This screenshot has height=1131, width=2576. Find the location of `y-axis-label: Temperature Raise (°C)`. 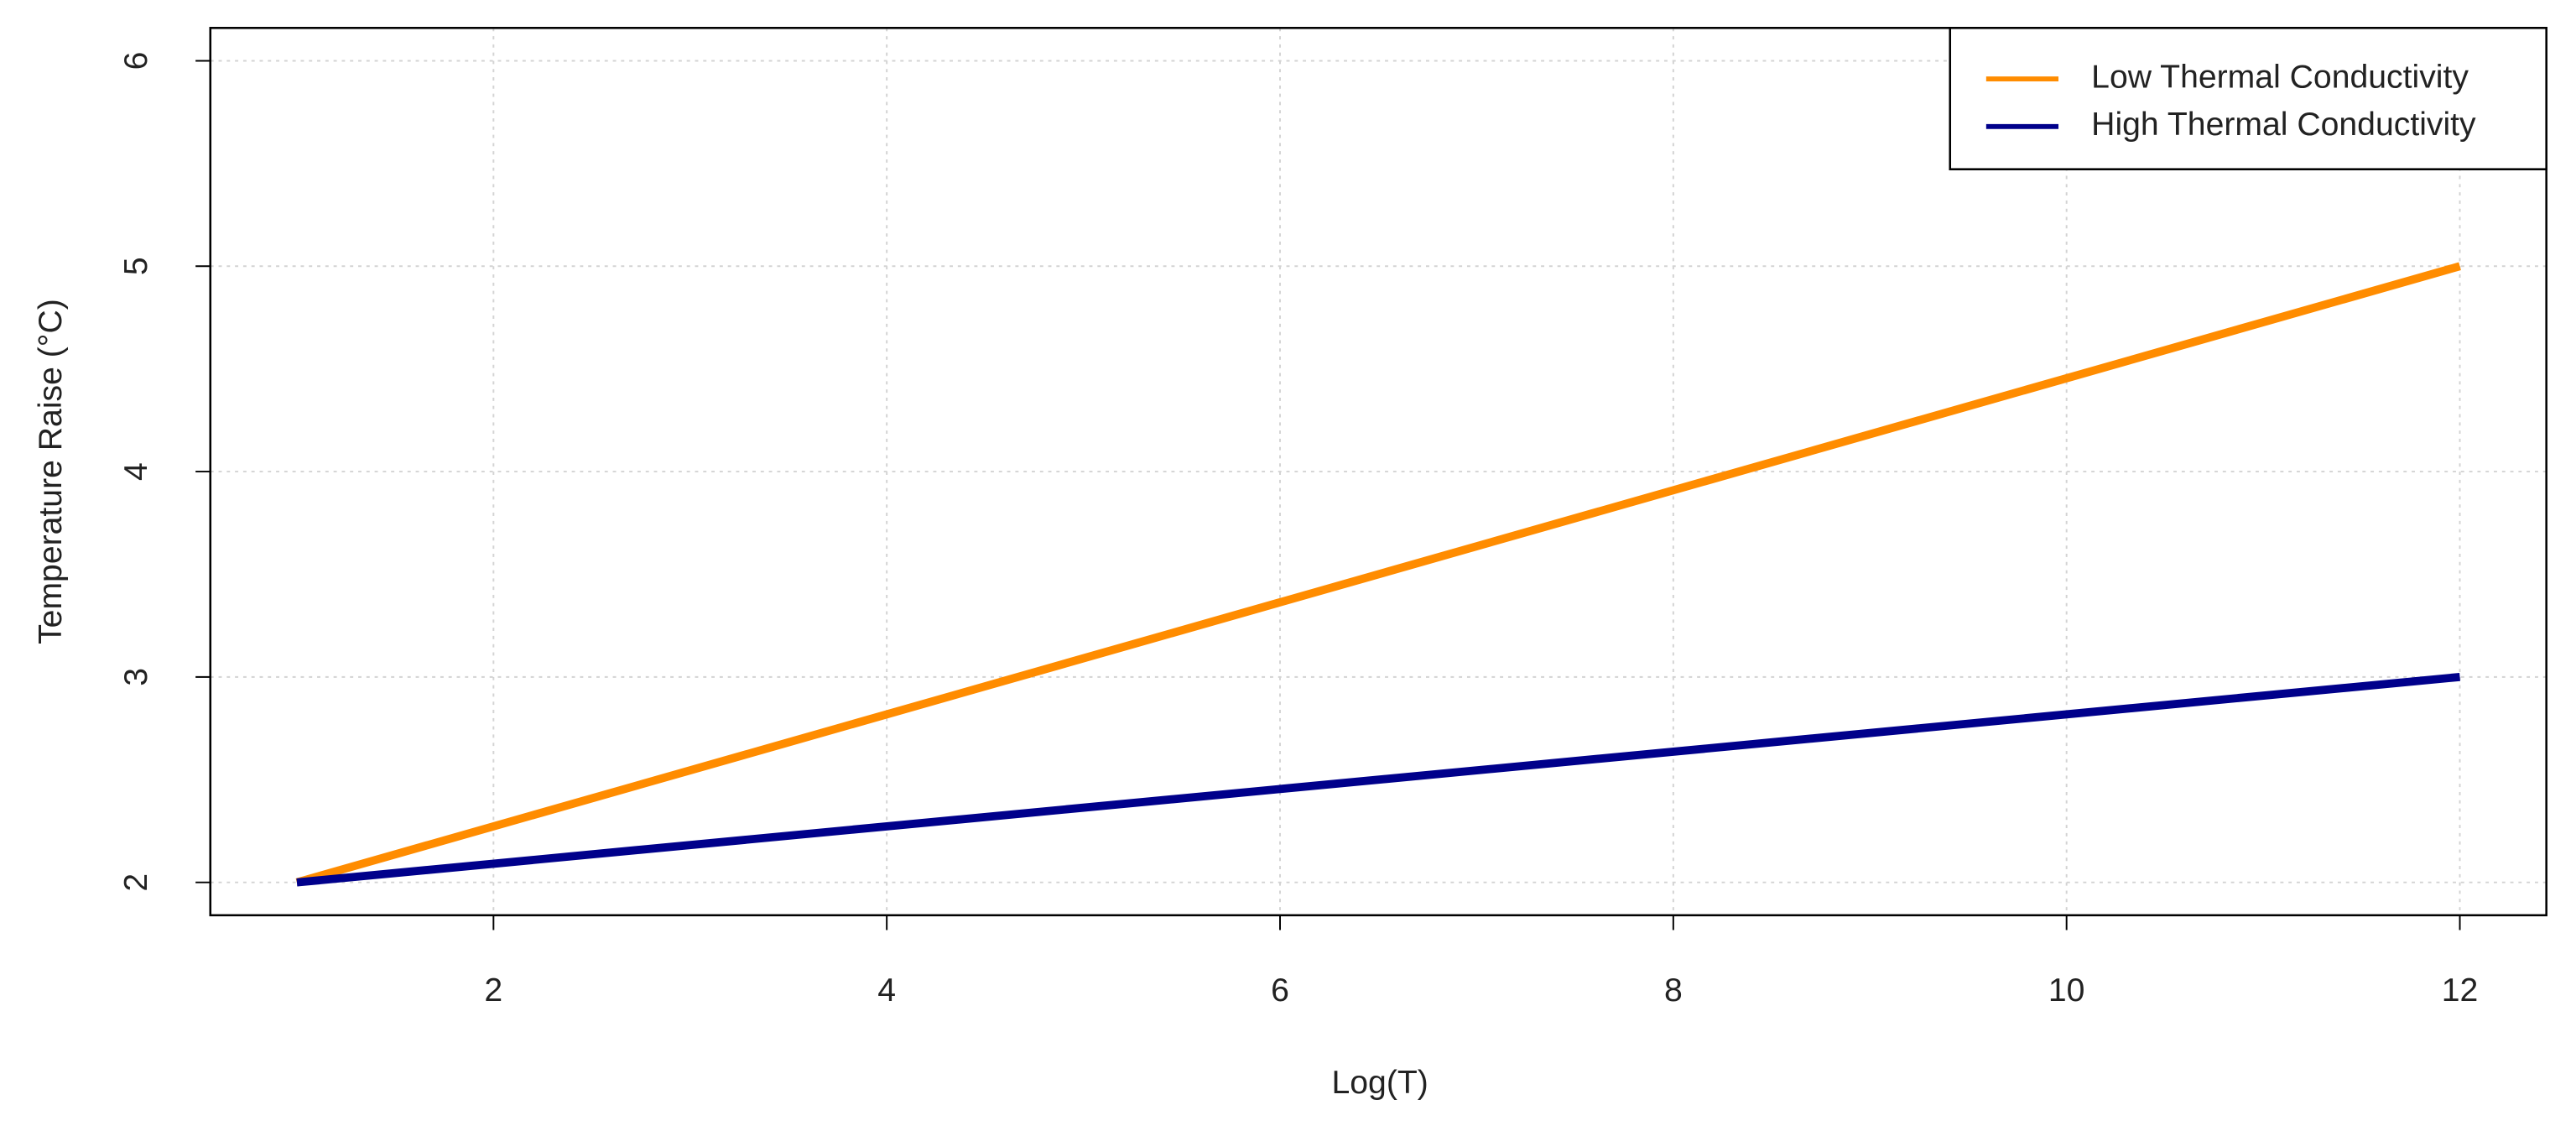

y-axis-label: Temperature Raise (°C) is located at coordinates (51, 472).